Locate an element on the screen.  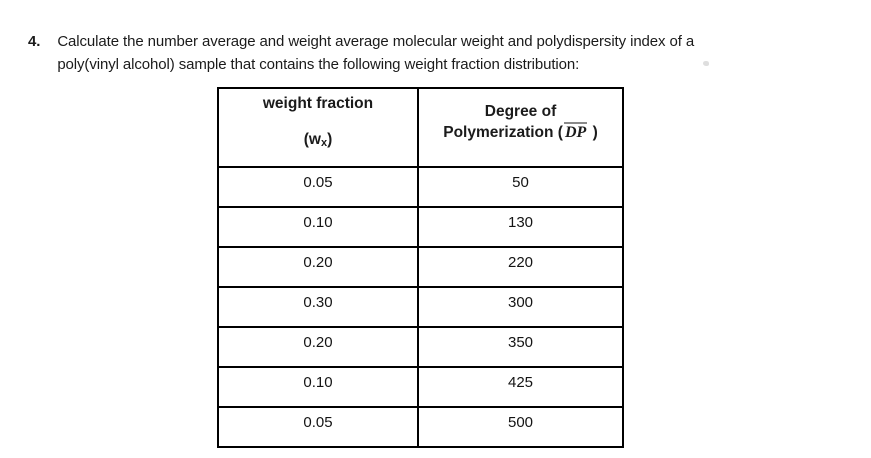
table-row: 0.05 500 is located at coordinates (420, 427).